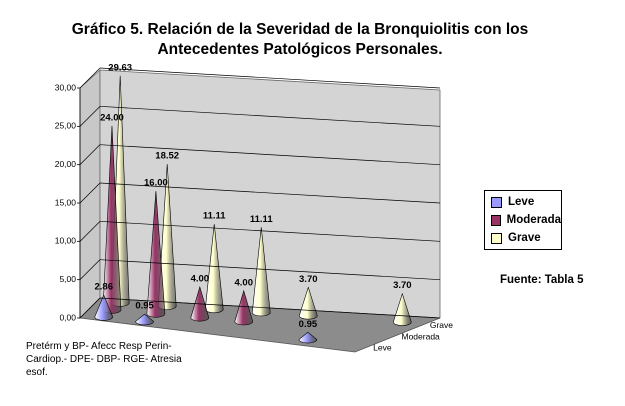  What do you see at coordinates (441, 325) in the screenshot?
I see `depth-label: Grave` at bounding box center [441, 325].